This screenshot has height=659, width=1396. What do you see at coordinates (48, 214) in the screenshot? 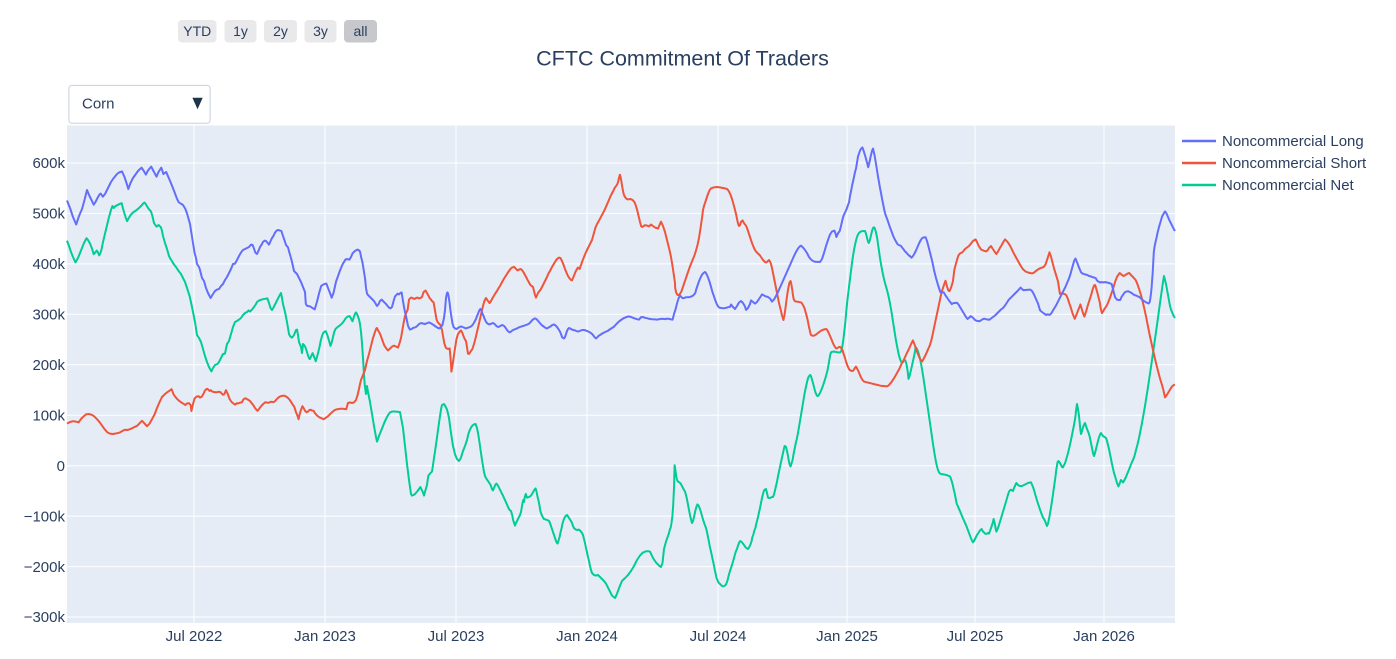
I see `svg-text: 500k` at bounding box center [48, 214].